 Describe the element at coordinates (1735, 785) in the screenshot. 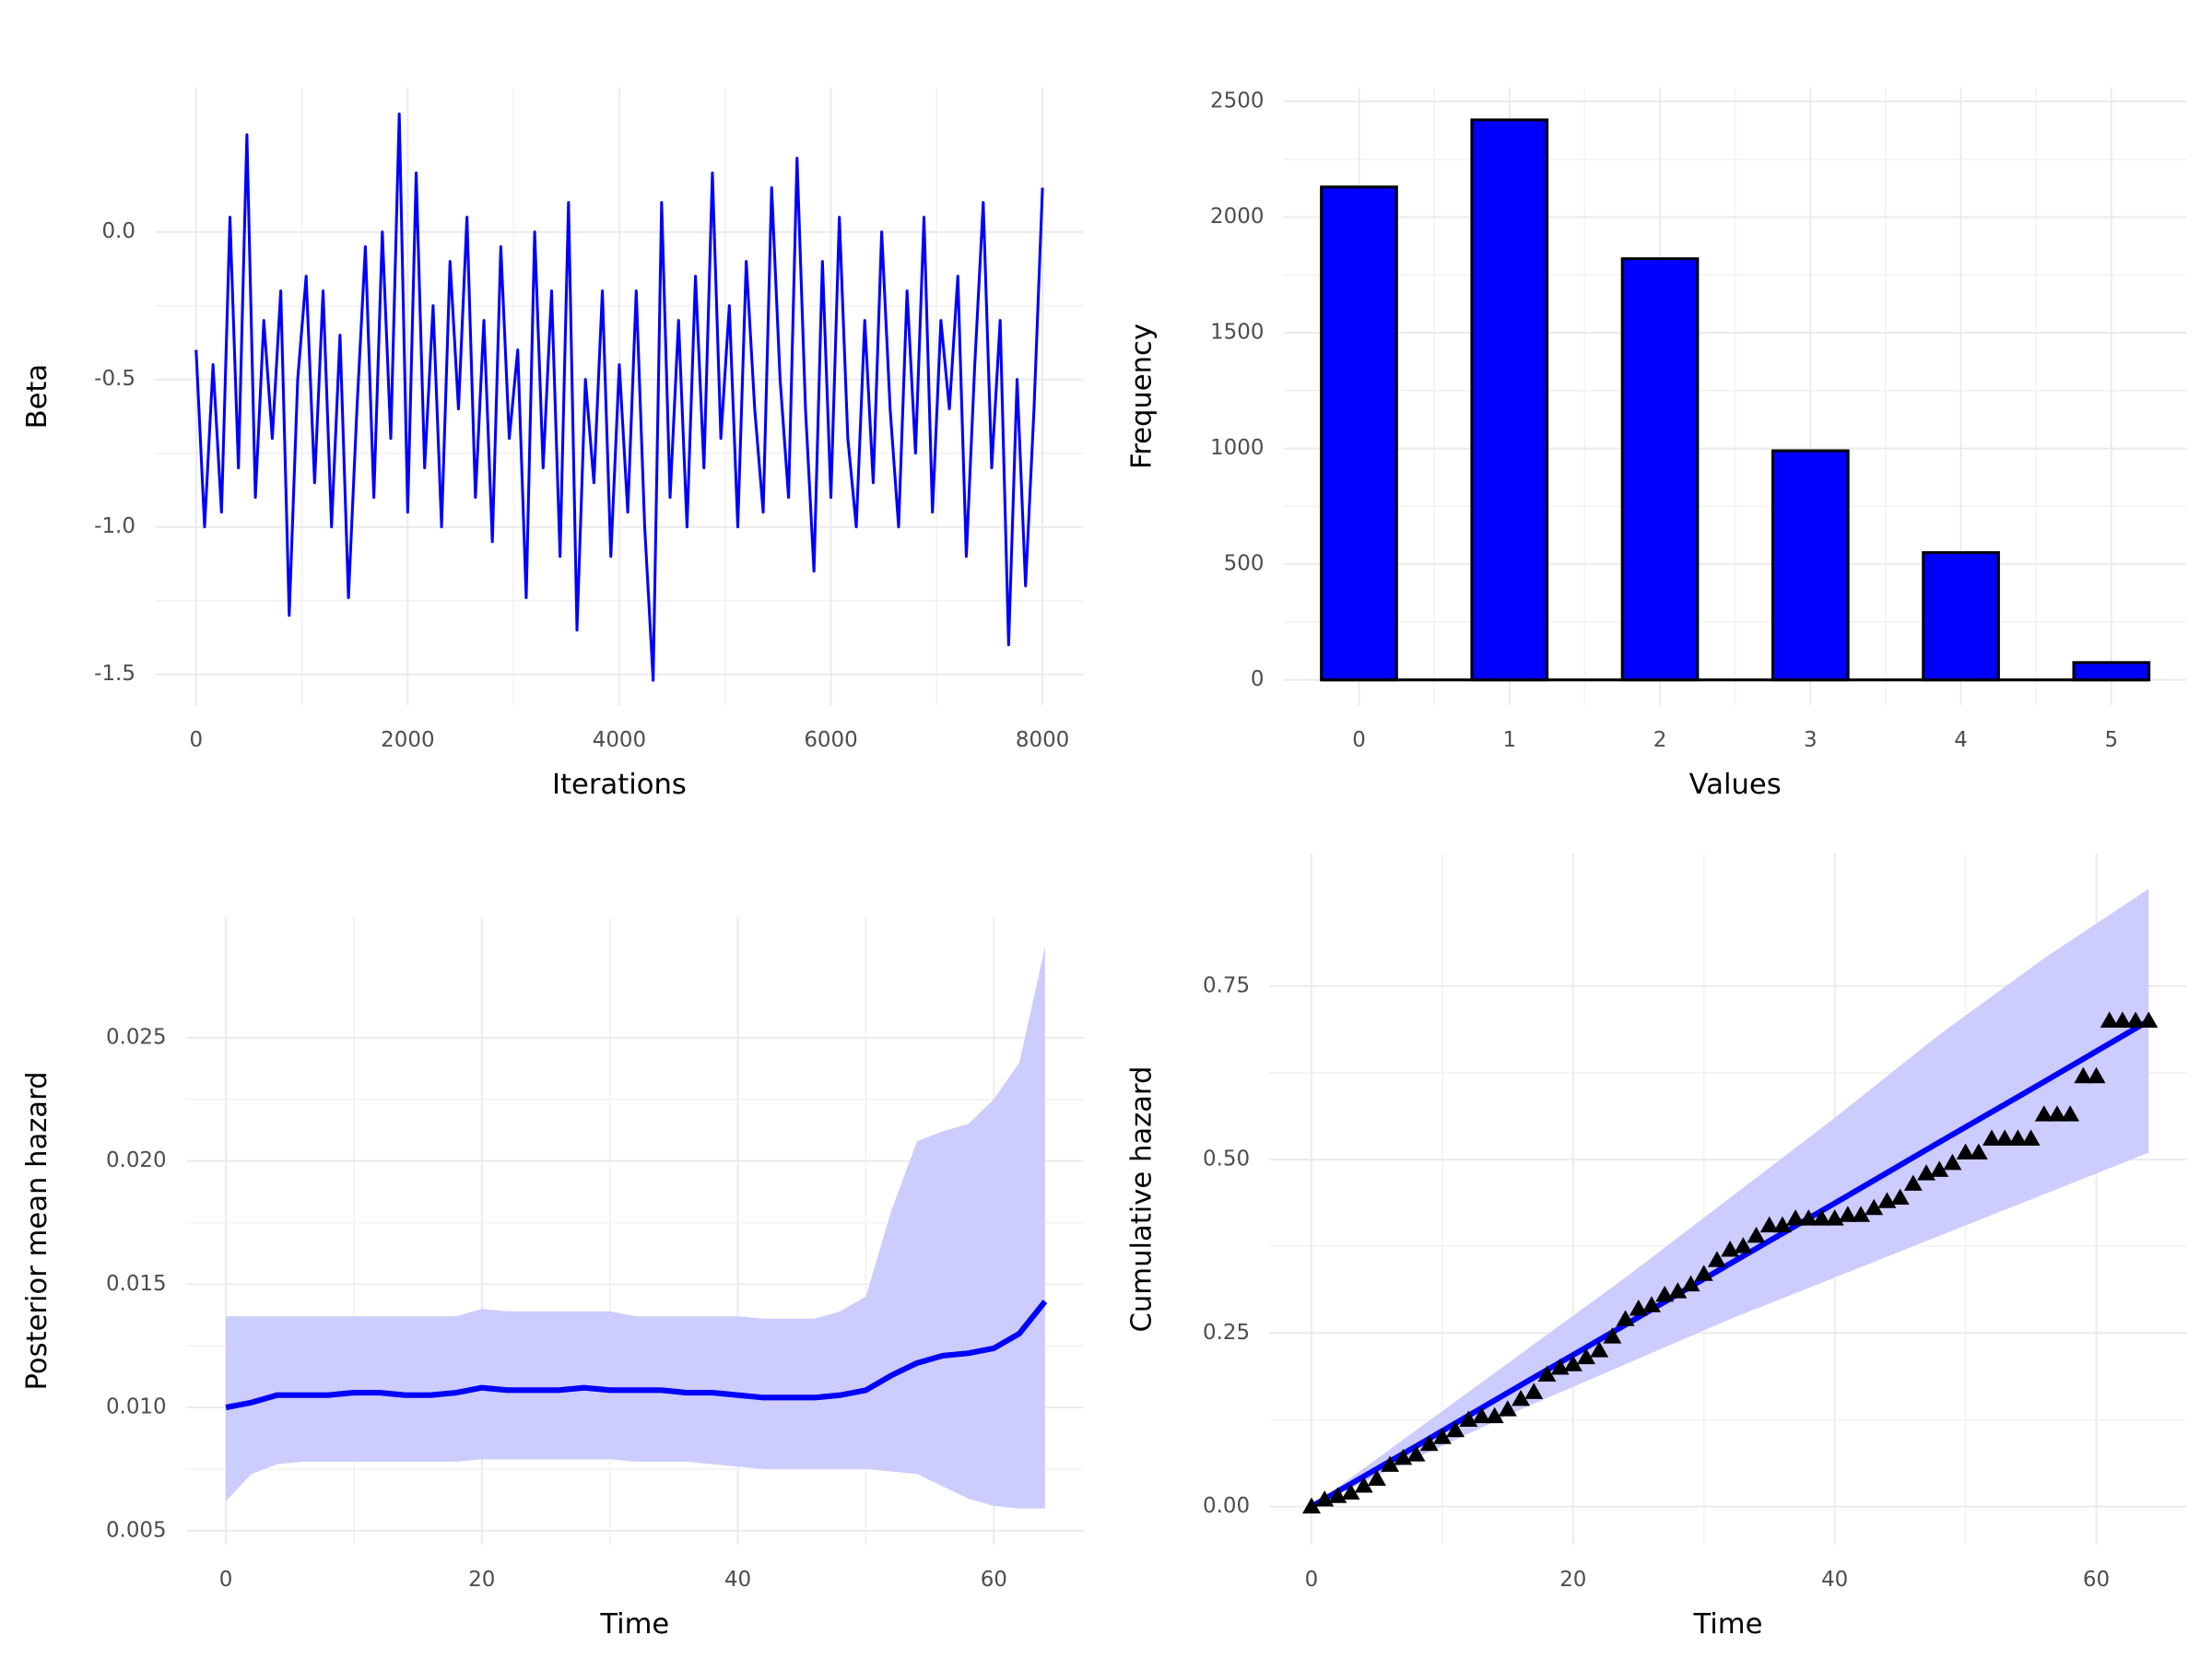

I see `x-axis-title: Values` at that location.